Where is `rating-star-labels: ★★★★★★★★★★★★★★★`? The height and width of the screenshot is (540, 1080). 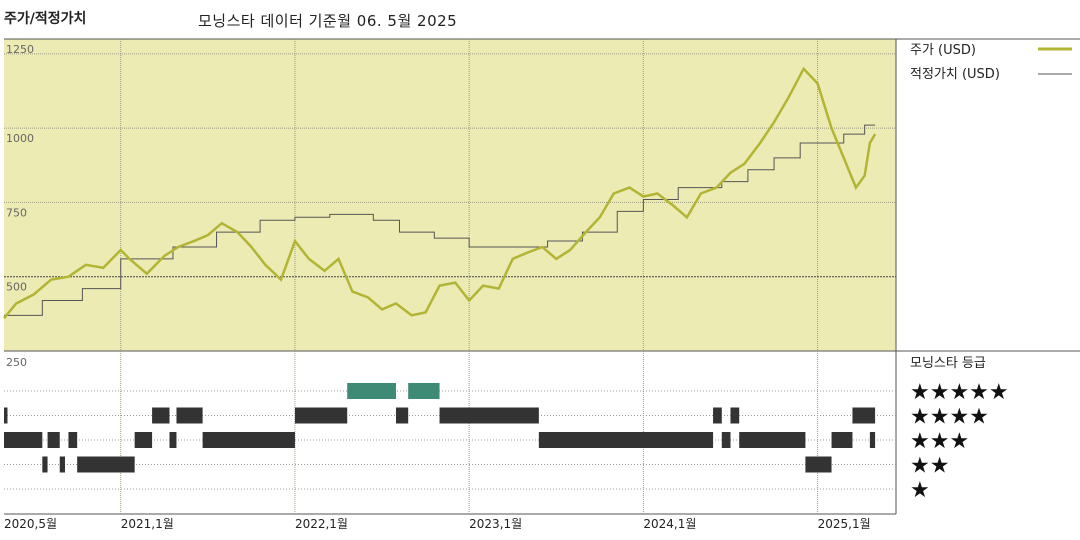 rating-star-labels: ★★★★★★★★★★★★★★★ is located at coordinates (959, 441).